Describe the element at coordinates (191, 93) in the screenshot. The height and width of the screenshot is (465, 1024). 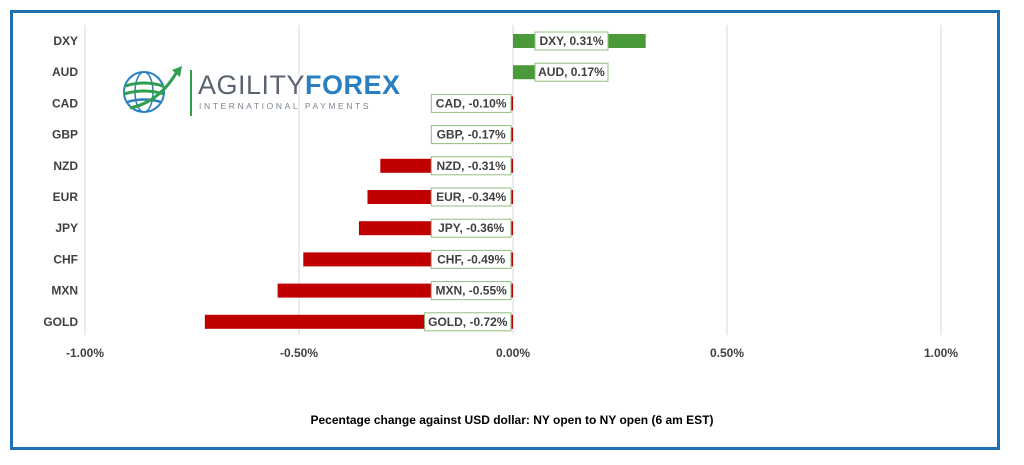
I see `logo-divider` at that location.